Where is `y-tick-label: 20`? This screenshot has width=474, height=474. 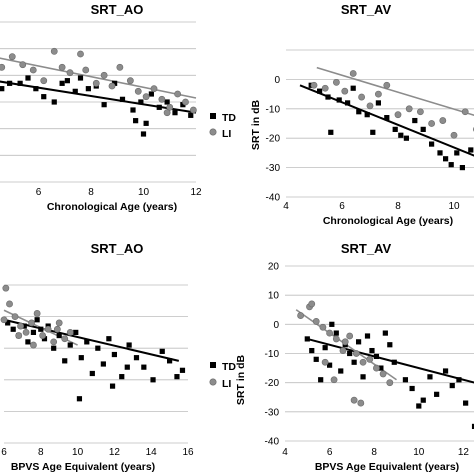 y-tick-label: 20 is located at coordinates (274, 267).